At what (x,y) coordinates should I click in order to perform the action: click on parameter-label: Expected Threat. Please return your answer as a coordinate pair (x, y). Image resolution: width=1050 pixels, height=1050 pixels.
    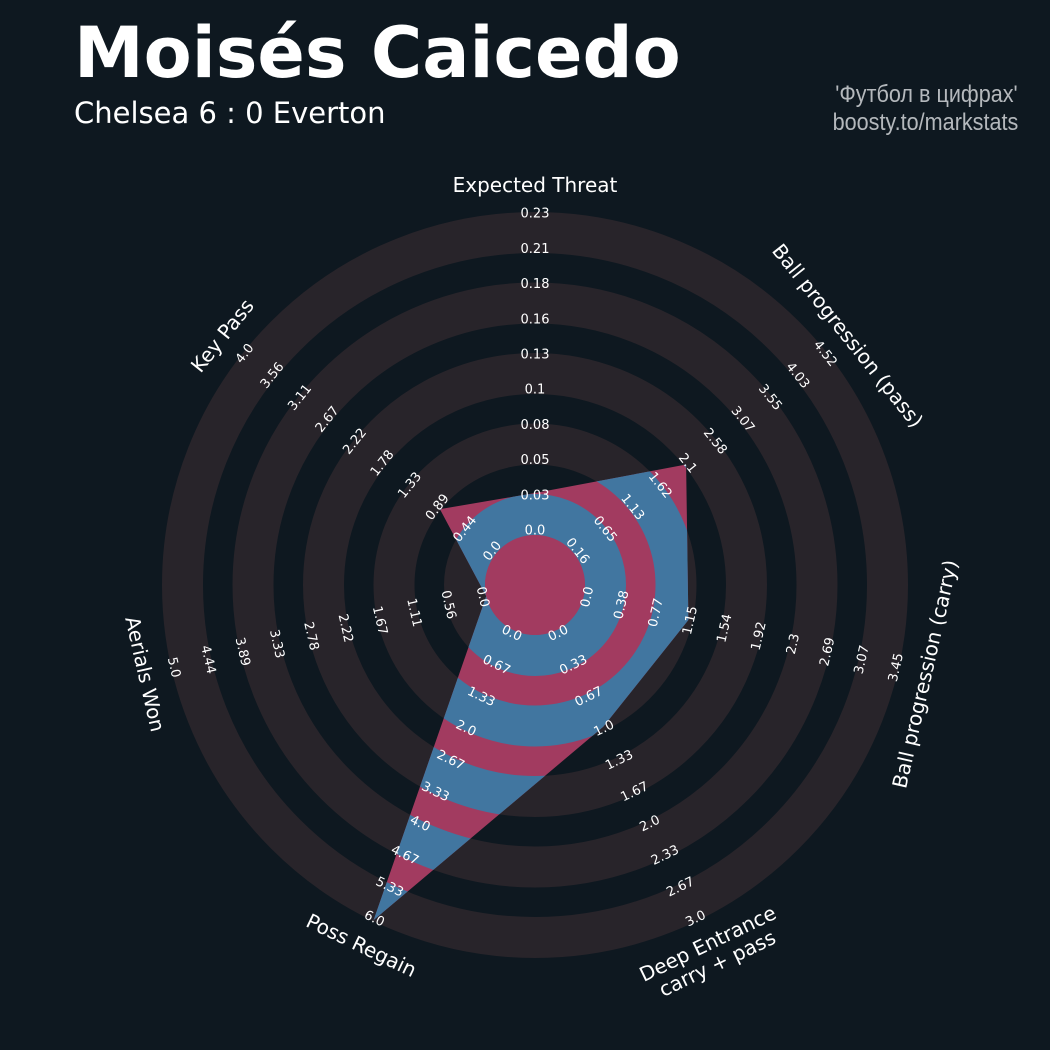
    Looking at the image, I should click on (535, 185).